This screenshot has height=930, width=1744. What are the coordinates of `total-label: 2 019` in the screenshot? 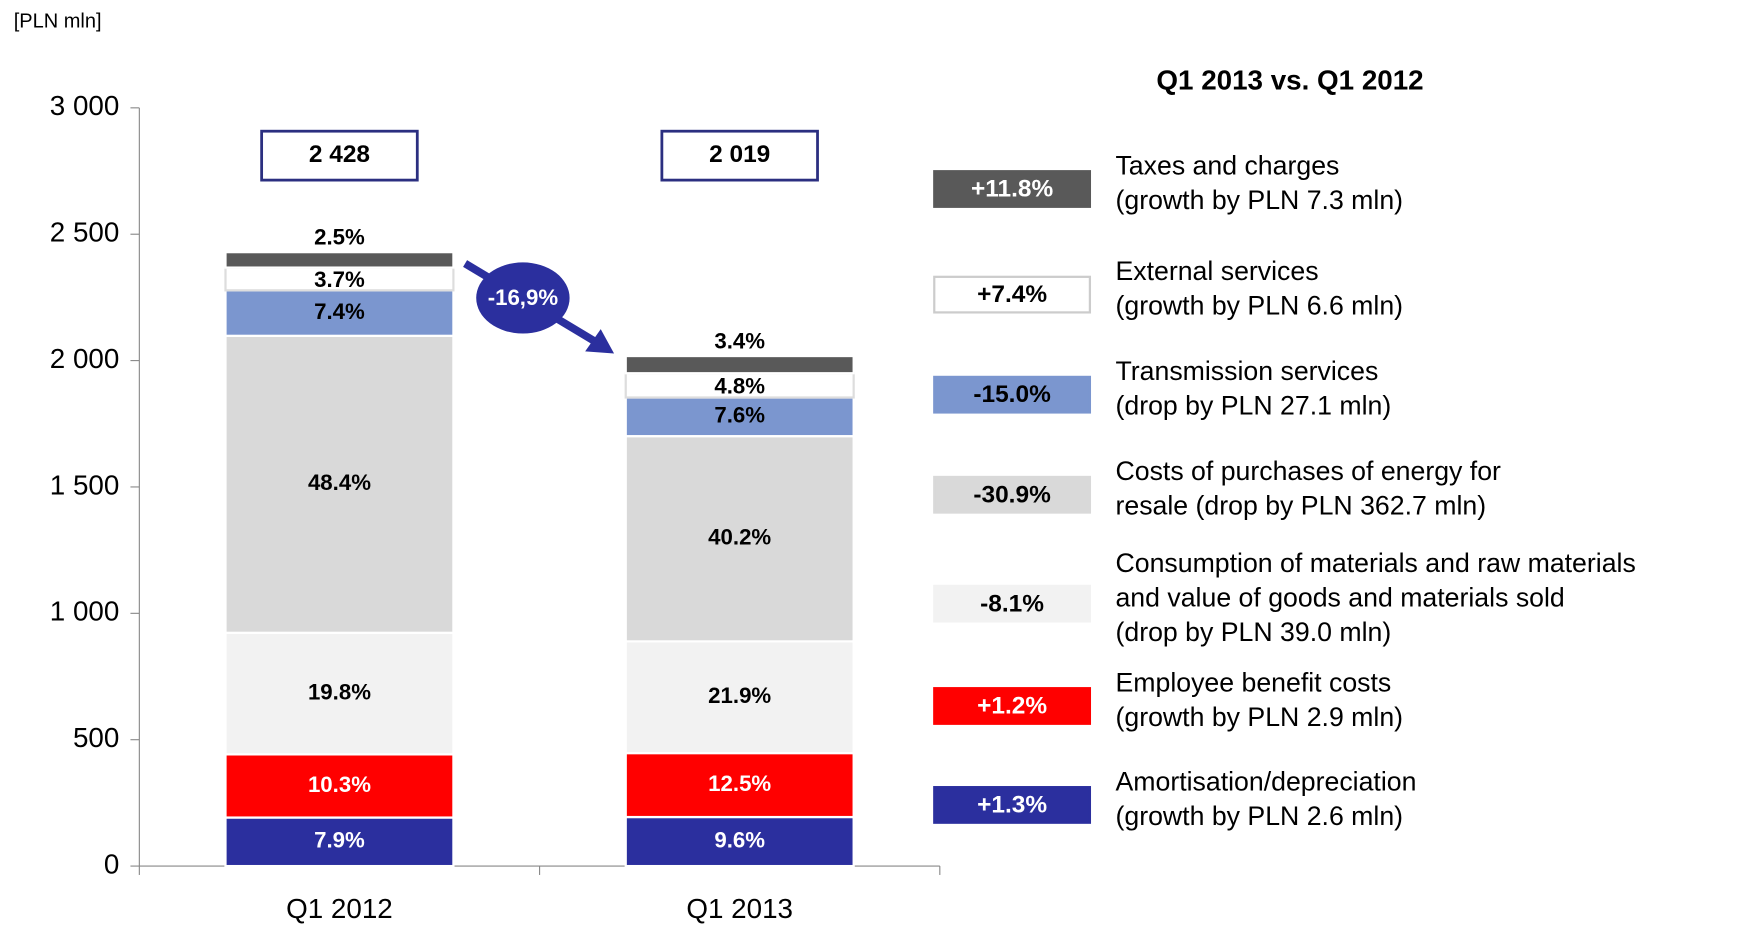 It's located at (739, 154).